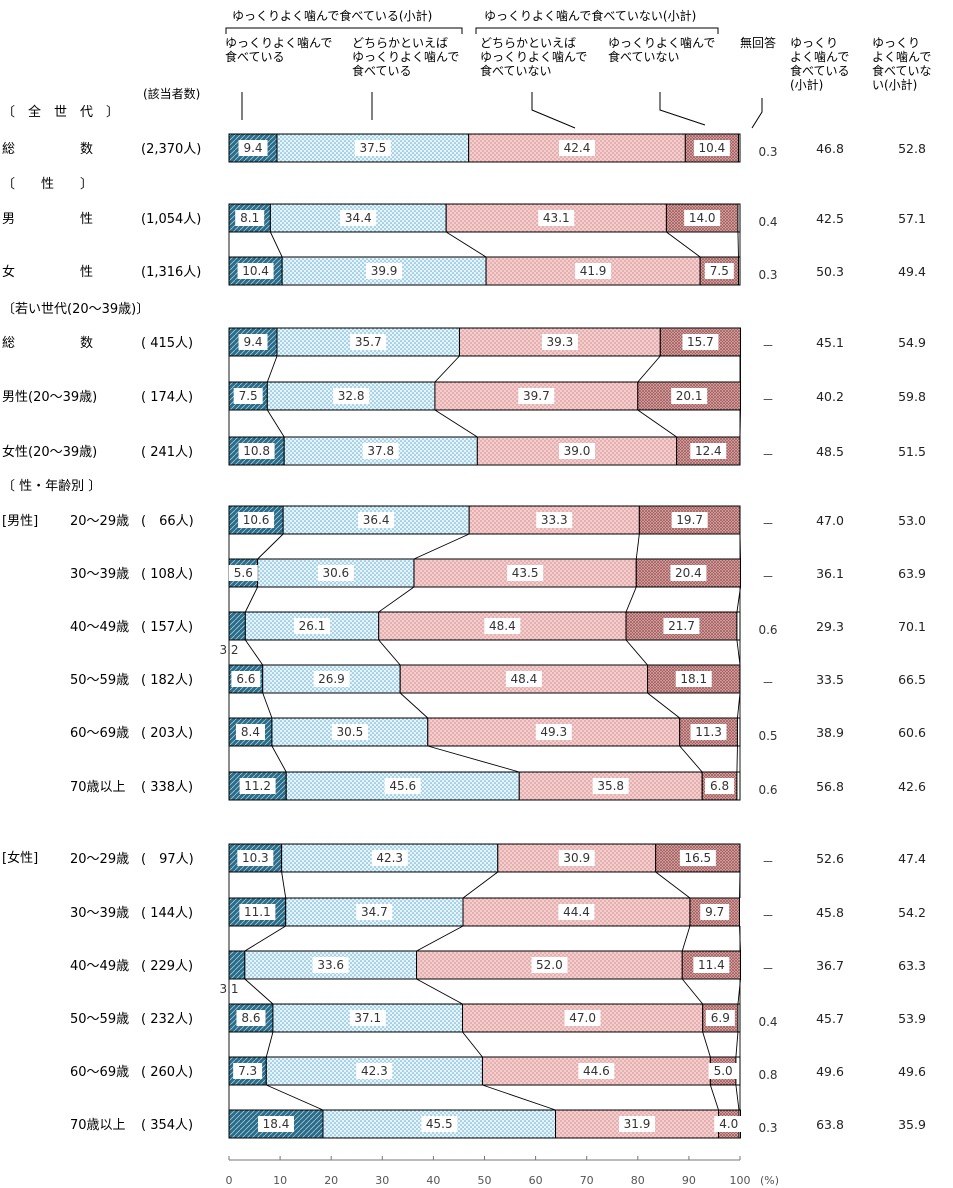 Image resolution: width=953 pixels, height=1188 pixels. I want to click on value-label: 39.0, so click(577, 451).